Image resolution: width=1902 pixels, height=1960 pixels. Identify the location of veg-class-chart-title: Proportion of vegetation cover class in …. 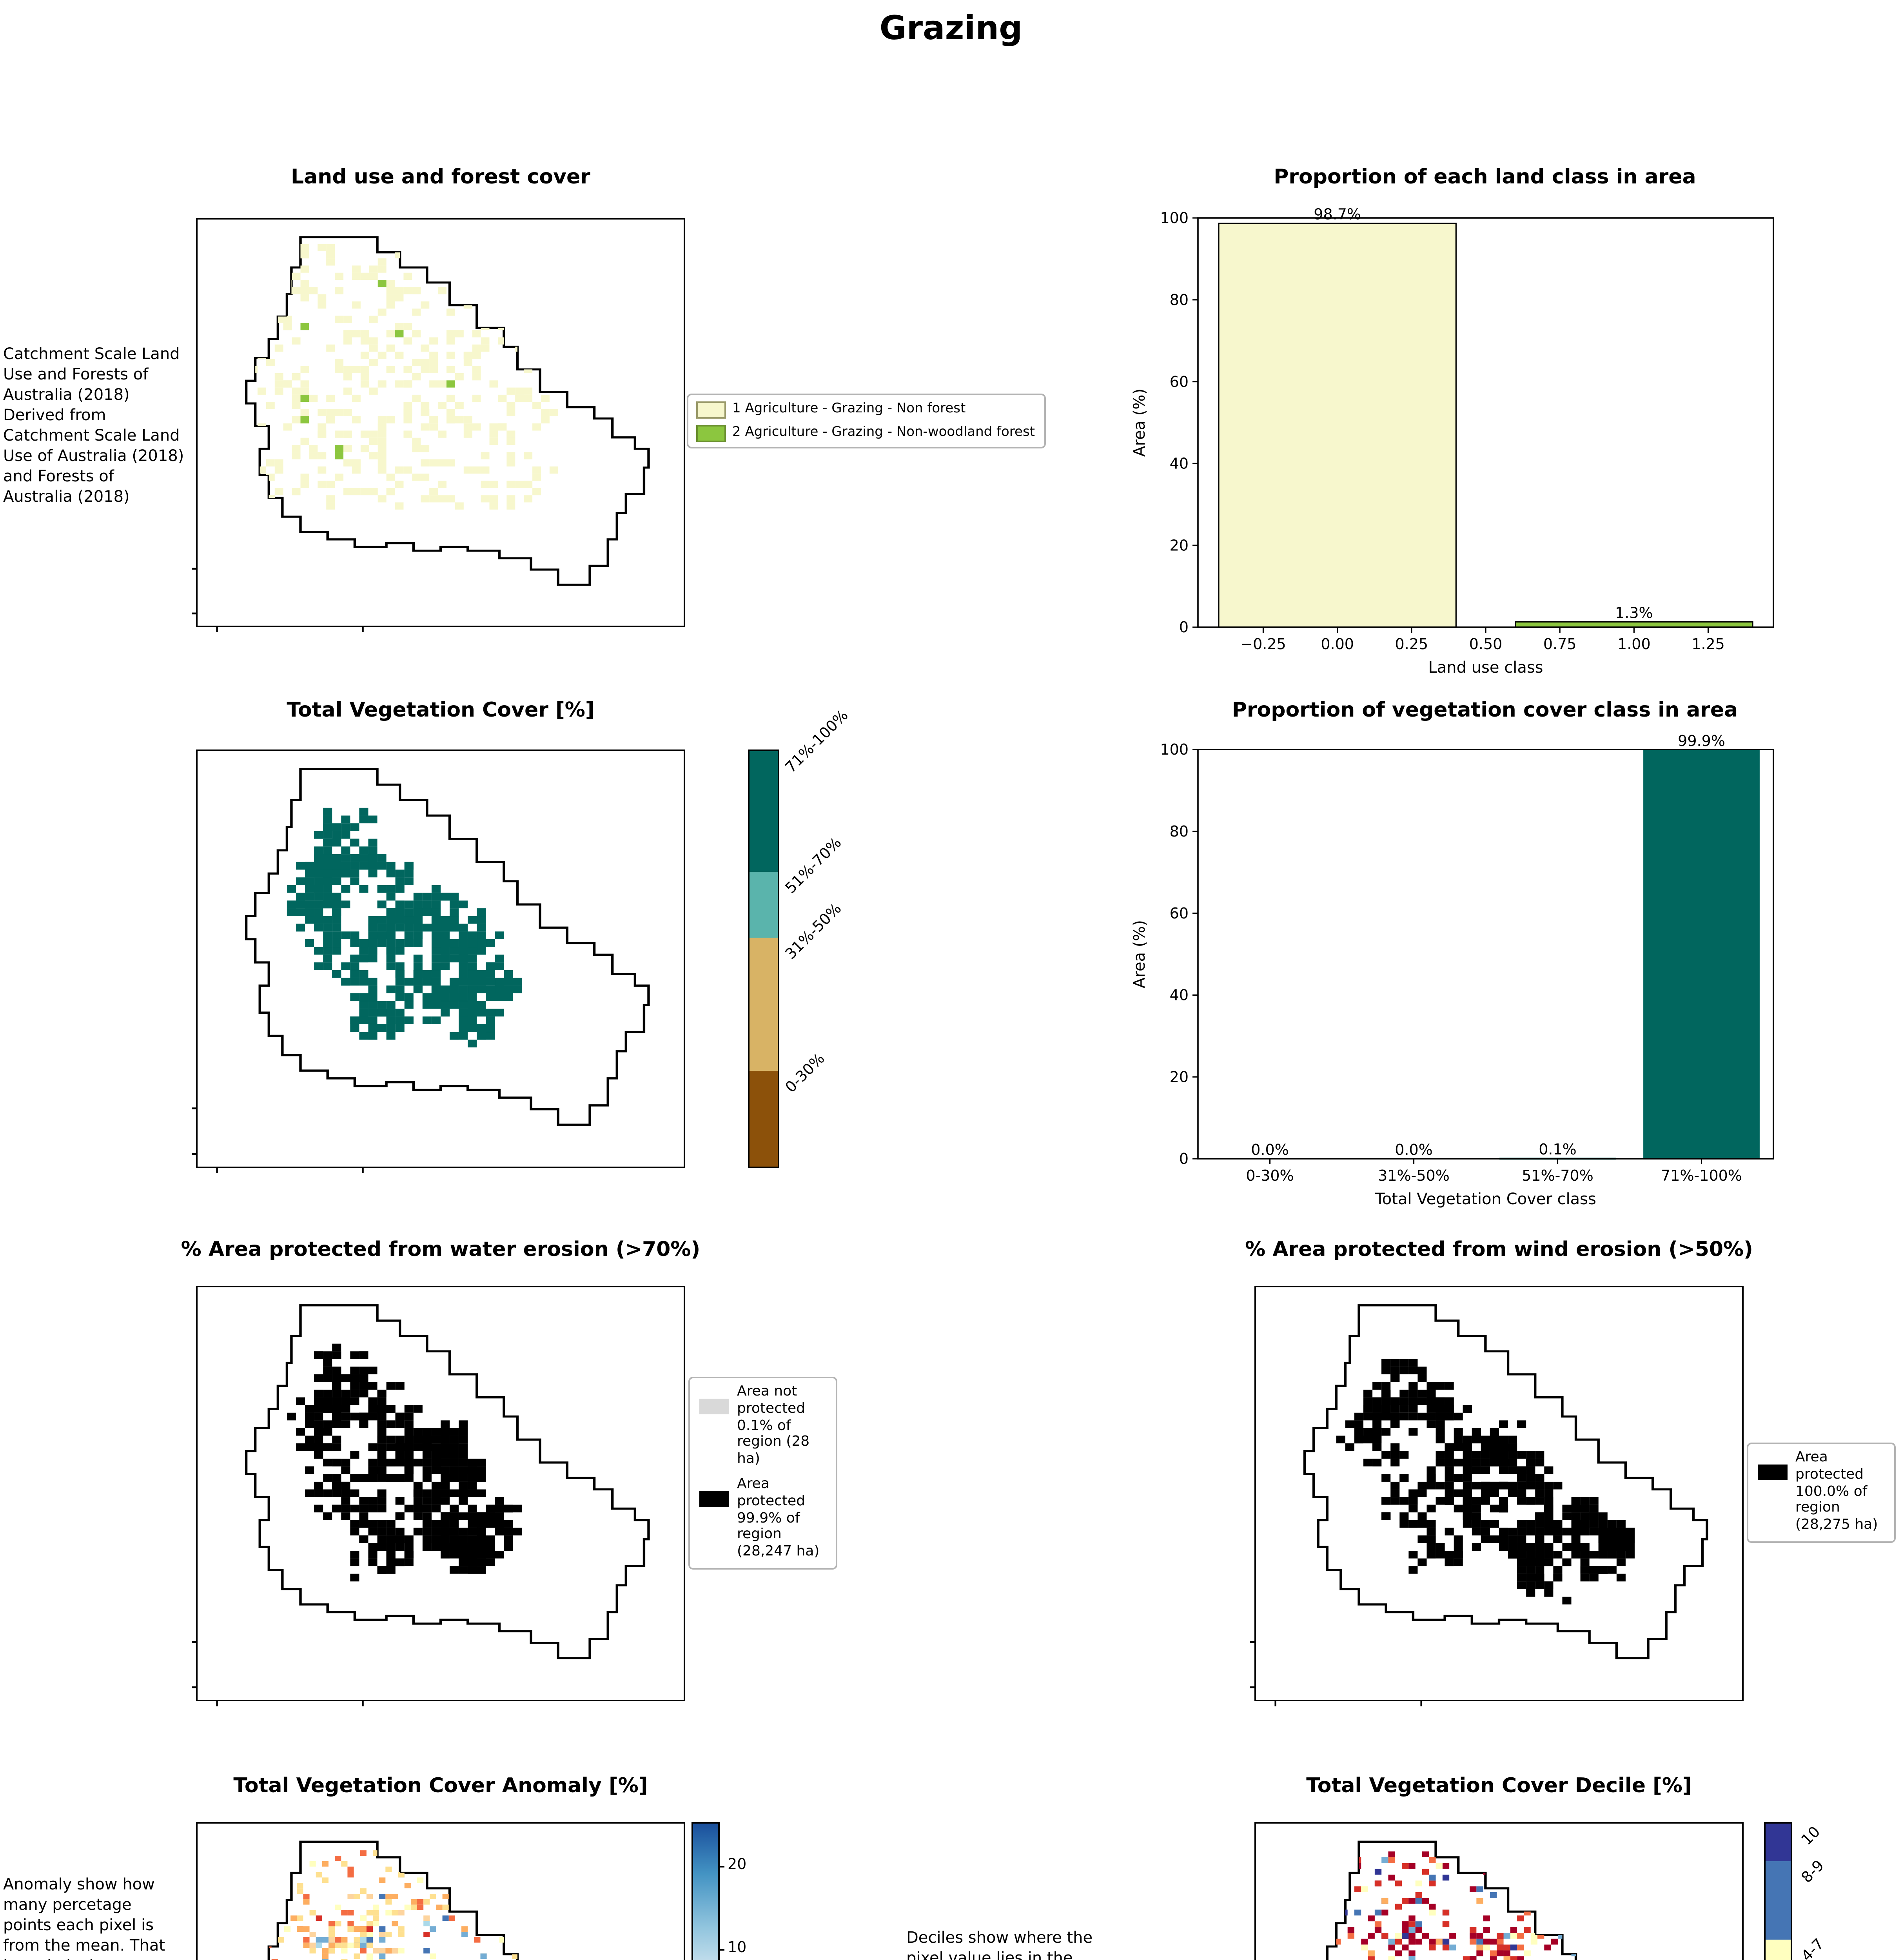
(1485, 711).